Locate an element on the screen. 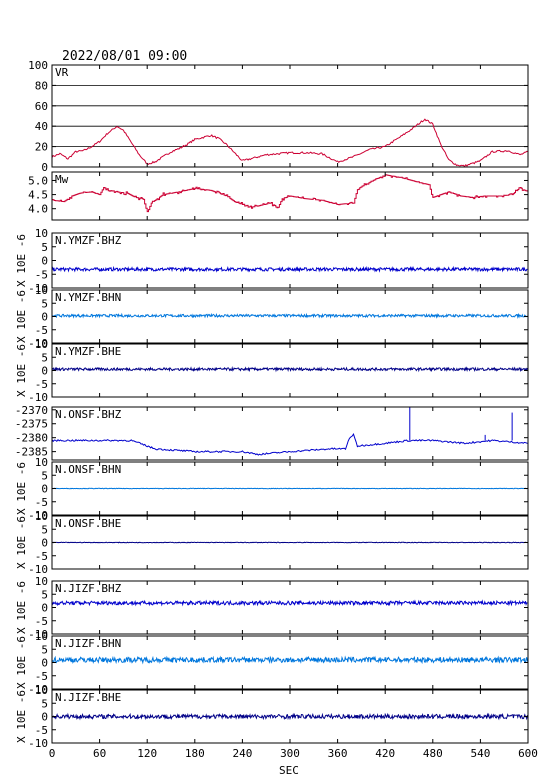 Image resolution: width=554 pixels, height=781 pixels. channel-label-n_jizf_bhz: N.JIZF.BHZ is located at coordinates (88, 588).